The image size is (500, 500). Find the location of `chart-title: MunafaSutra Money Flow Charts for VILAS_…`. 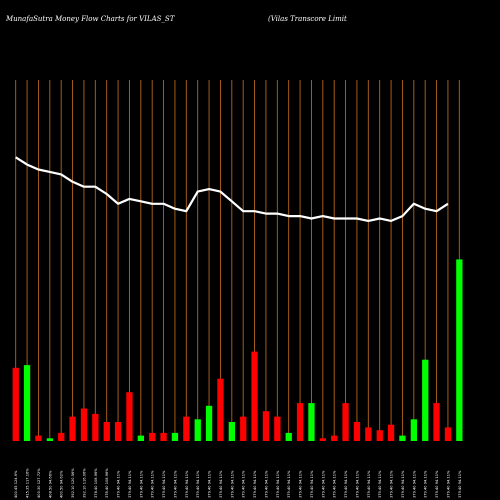

chart-title: MunafaSutra Money Flow Charts for VILAS_… is located at coordinates (90, 19).